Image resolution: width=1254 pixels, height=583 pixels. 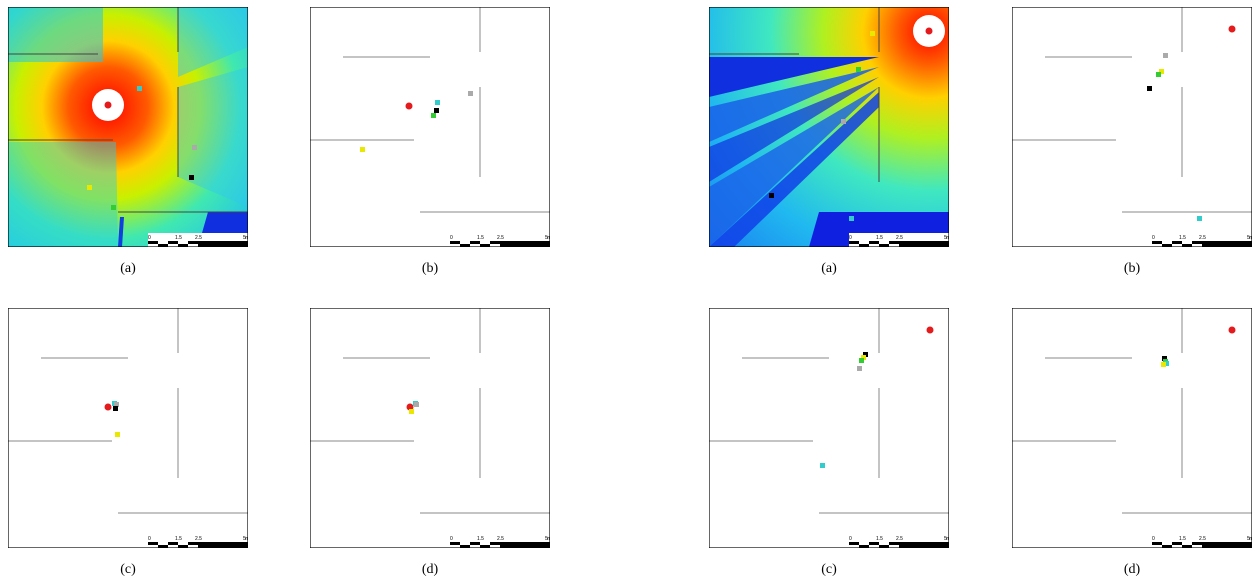 What do you see at coordinates (1132, 428) in the screenshot?
I see `figure2-panel-d: 0 1.5 2.5 5 m` at bounding box center [1132, 428].